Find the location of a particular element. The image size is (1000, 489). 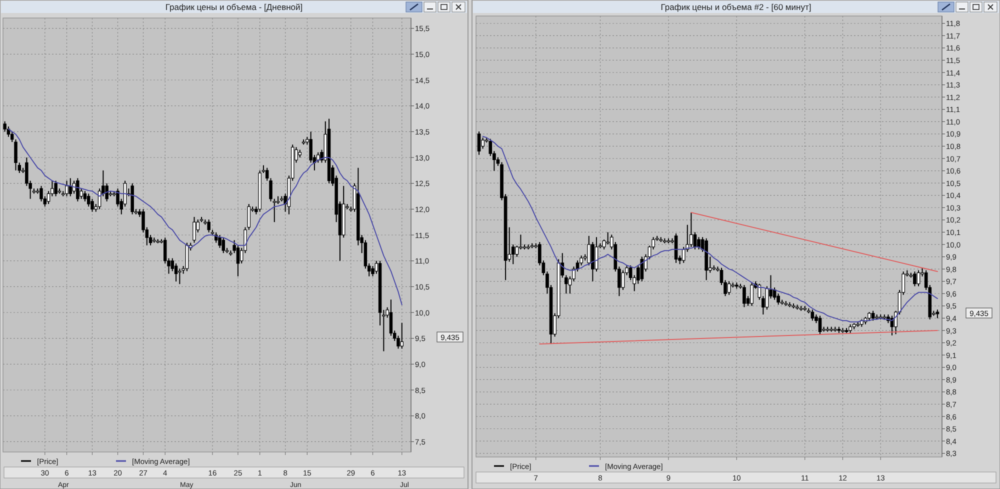

chart-title: График цены и объема #2 - [60 минут] is located at coordinates (736, 7).